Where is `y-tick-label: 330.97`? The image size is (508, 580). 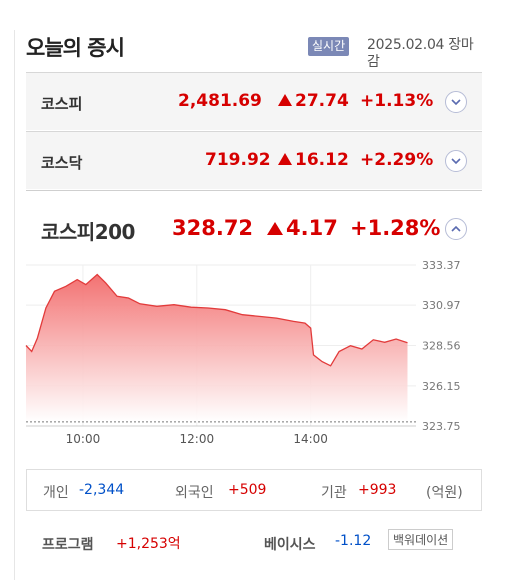 y-tick-label: 330.97 is located at coordinates (441, 305).